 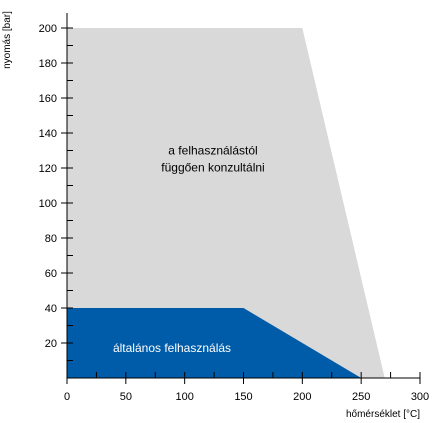 What do you see at coordinates (383, 414) in the screenshot?
I see `x-axis-title: hőmérséklet [°C]` at bounding box center [383, 414].